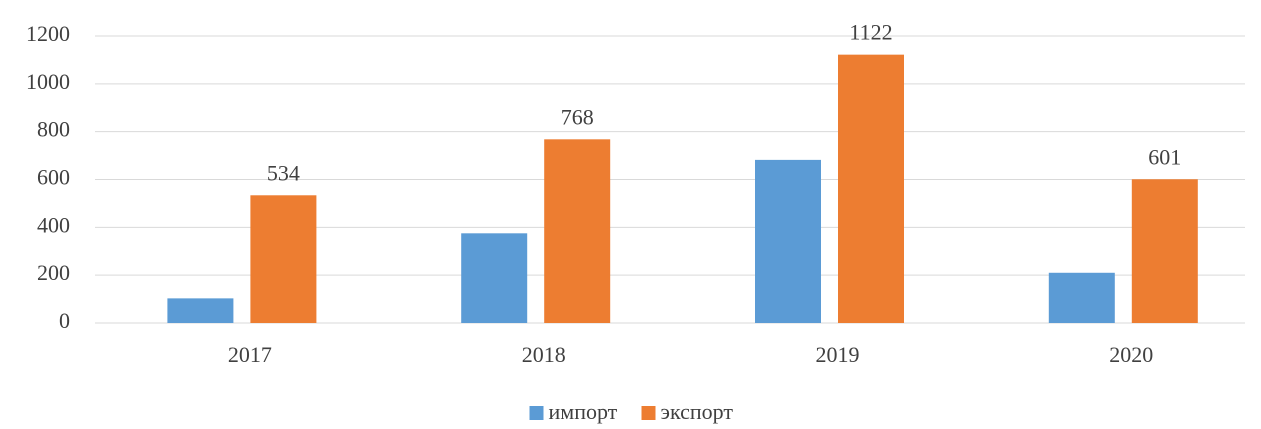  I want to click on data-label: 601, so click(1164, 156).